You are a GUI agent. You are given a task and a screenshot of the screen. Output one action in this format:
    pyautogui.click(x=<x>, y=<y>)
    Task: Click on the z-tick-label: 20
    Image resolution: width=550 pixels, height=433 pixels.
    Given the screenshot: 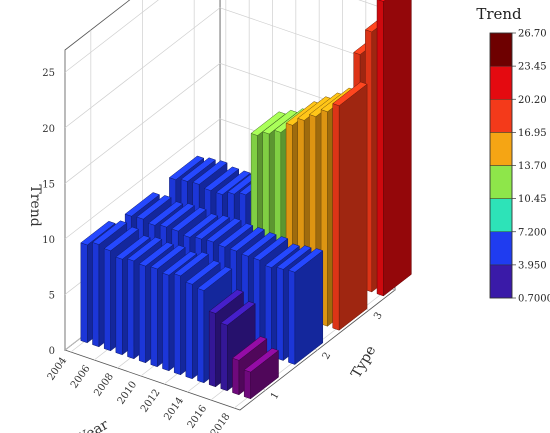 What is the action you would take?
    pyautogui.click(x=48, y=129)
    